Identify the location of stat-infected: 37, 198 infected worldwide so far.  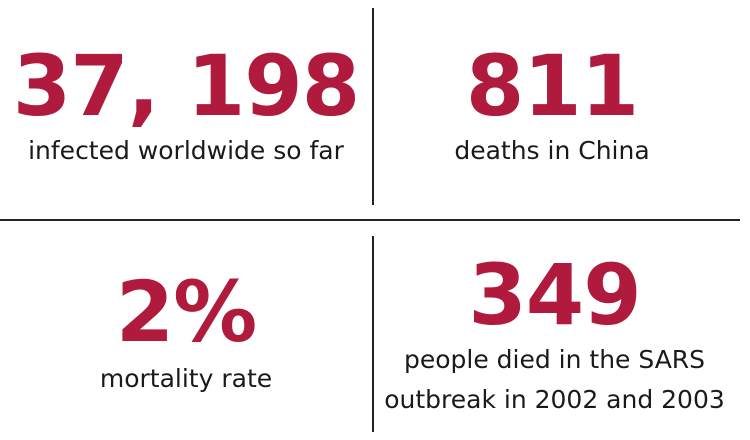
(186, 106).